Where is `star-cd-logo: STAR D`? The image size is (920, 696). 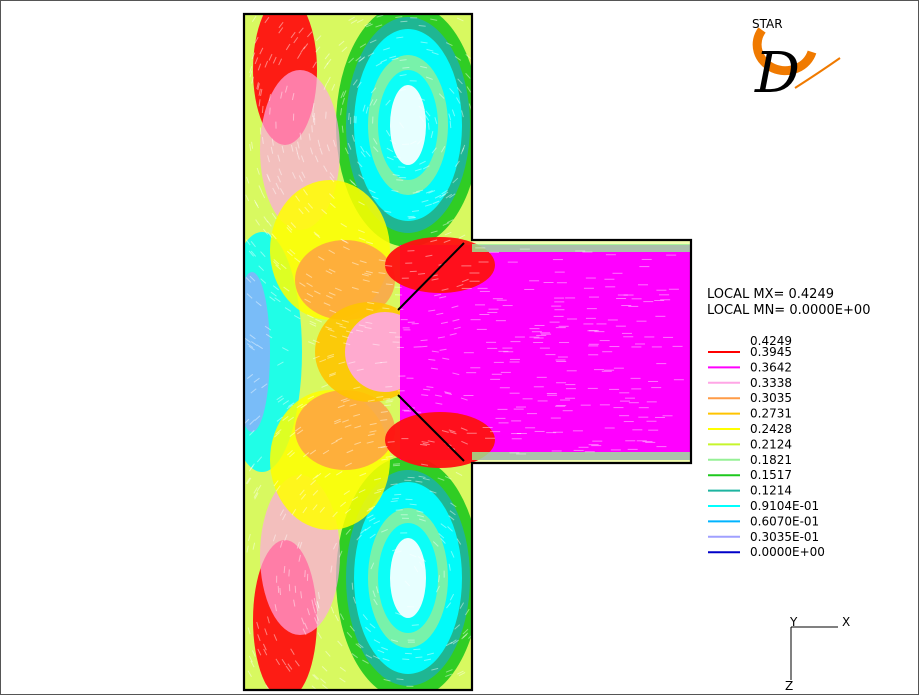 star-cd-logo: STAR D is located at coordinates (796, 61).